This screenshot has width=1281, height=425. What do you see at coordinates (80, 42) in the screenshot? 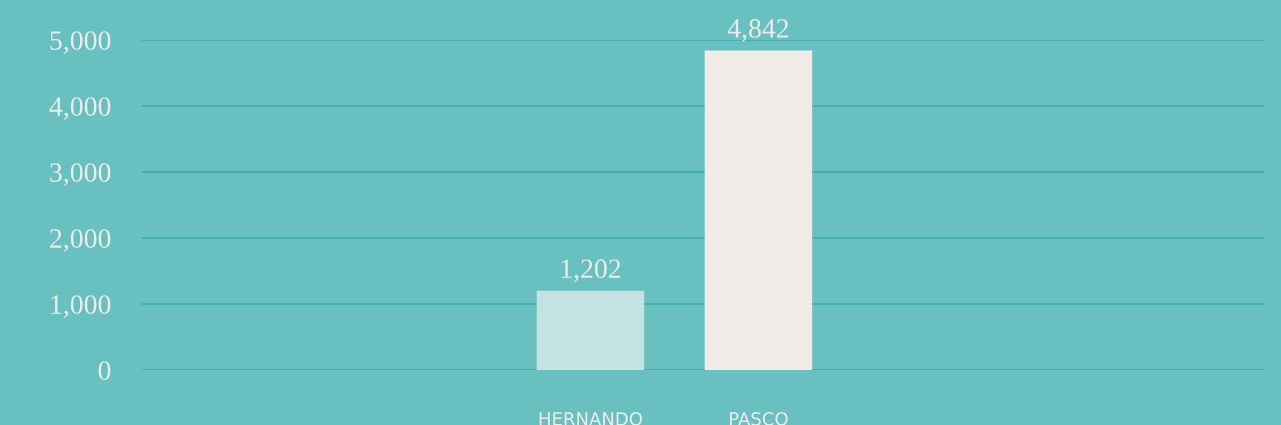
I see `y-tick-label: 5,000` at bounding box center [80, 42].